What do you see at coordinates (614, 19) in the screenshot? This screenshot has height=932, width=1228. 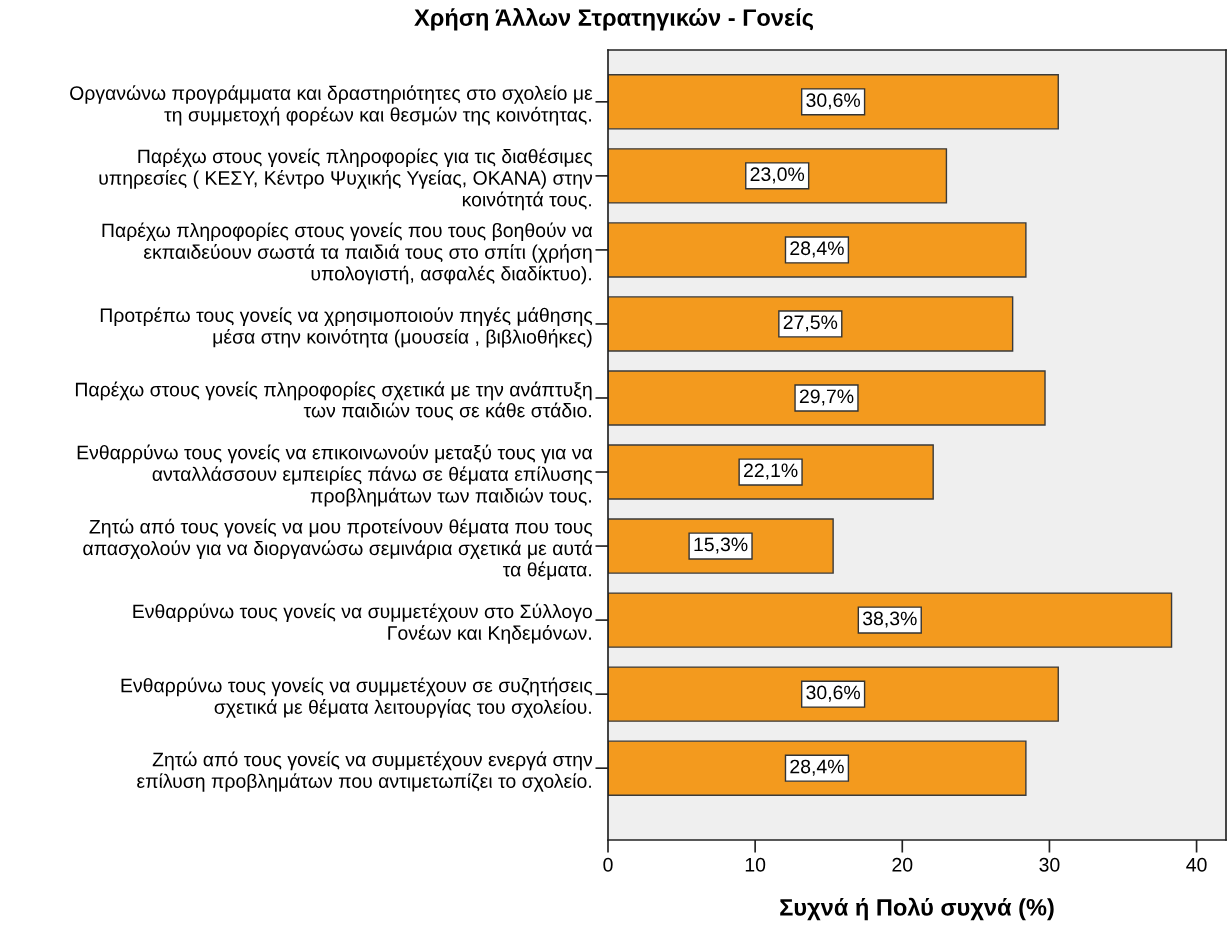 I see `chart-title: Χρήση Άλλων Στρατηγικών - Γονείς` at bounding box center [614, 19].